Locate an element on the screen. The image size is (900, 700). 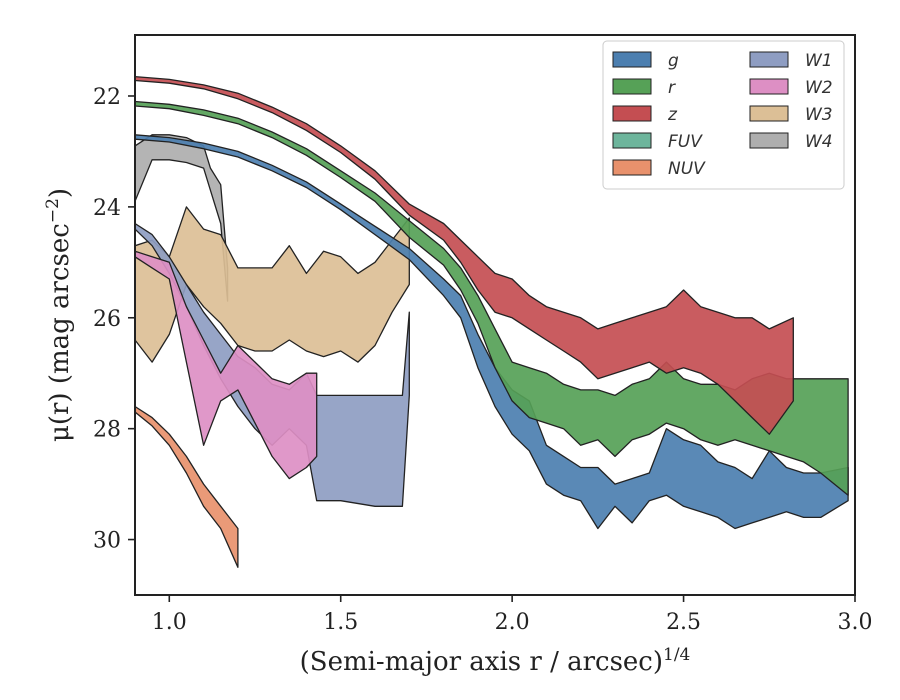
legend-label: W4 is located at coordinates (819, 142).